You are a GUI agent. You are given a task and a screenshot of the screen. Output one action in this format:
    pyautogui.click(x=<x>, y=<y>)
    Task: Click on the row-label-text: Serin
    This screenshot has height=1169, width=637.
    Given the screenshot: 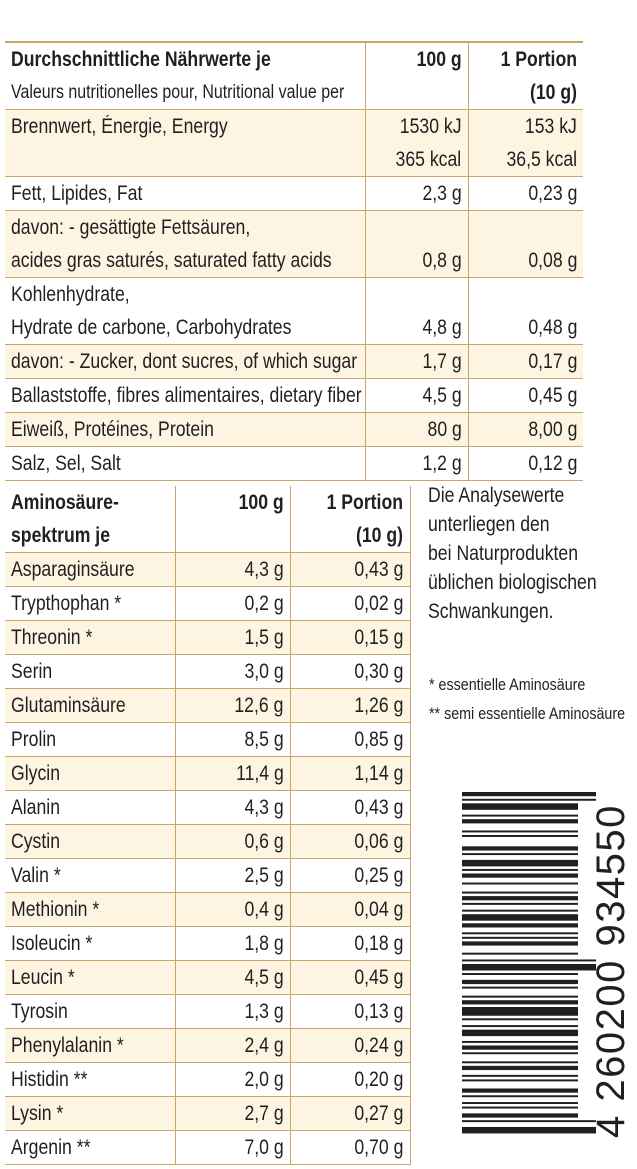 What is the action you would take?
    pyautogui.click(x=32, y=671)
    